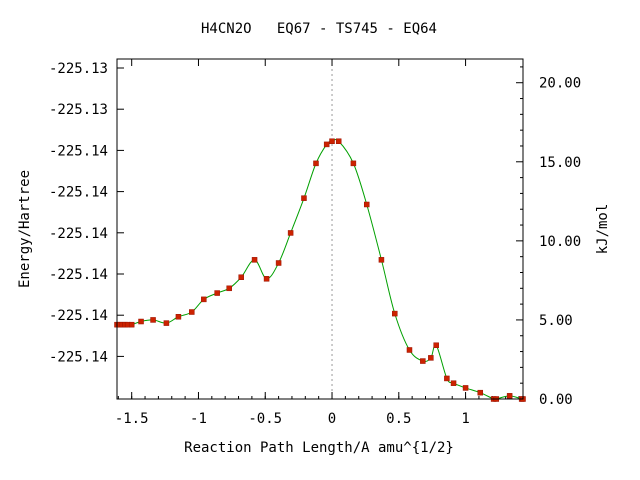  I want to click on y-axis-label-right: kJ/mol, so click(603, 229).